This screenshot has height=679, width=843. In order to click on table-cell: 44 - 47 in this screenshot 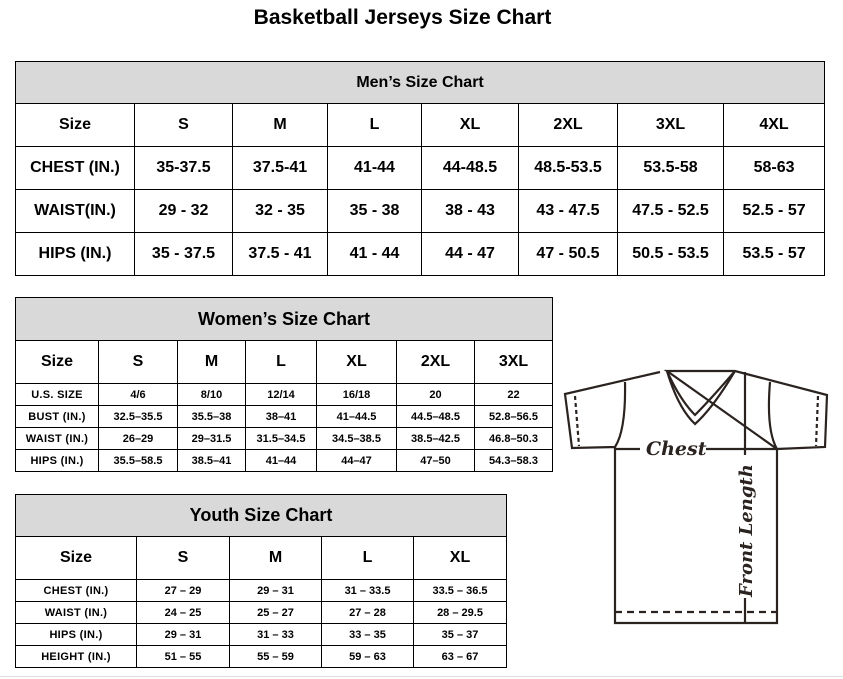, I will do `click(470, 254)`.